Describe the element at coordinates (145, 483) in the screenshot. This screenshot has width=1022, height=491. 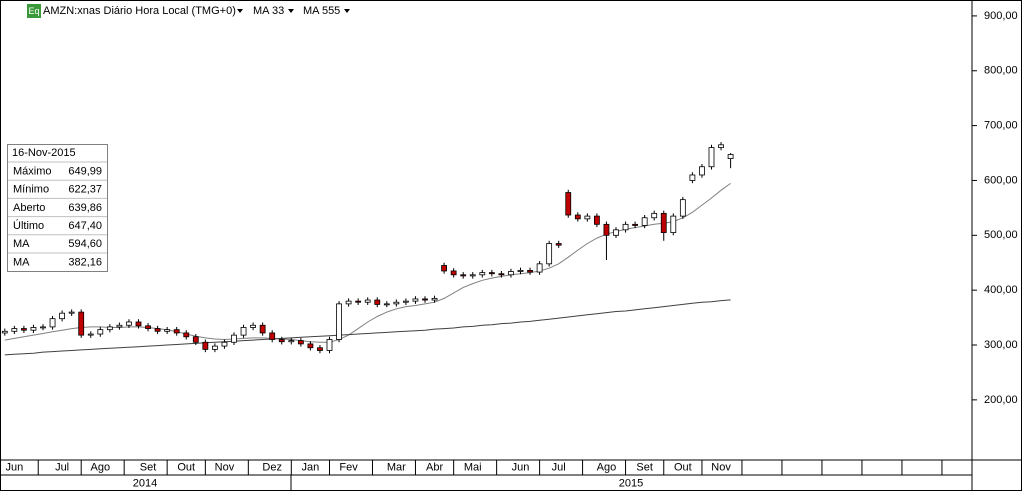
I see `year-label: 2014` at that location.